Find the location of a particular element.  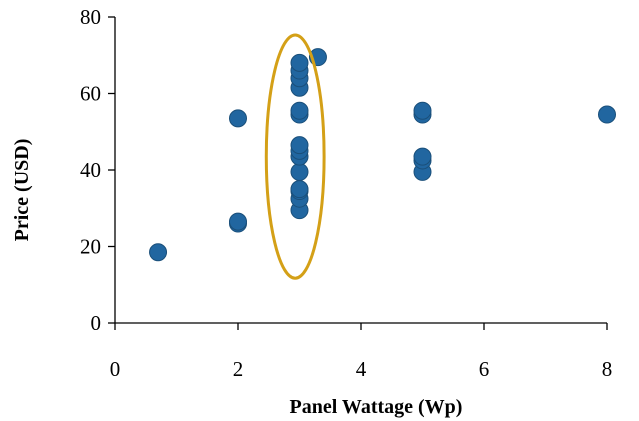

x-tick-label: 2 is located at coordinates (238, 369).